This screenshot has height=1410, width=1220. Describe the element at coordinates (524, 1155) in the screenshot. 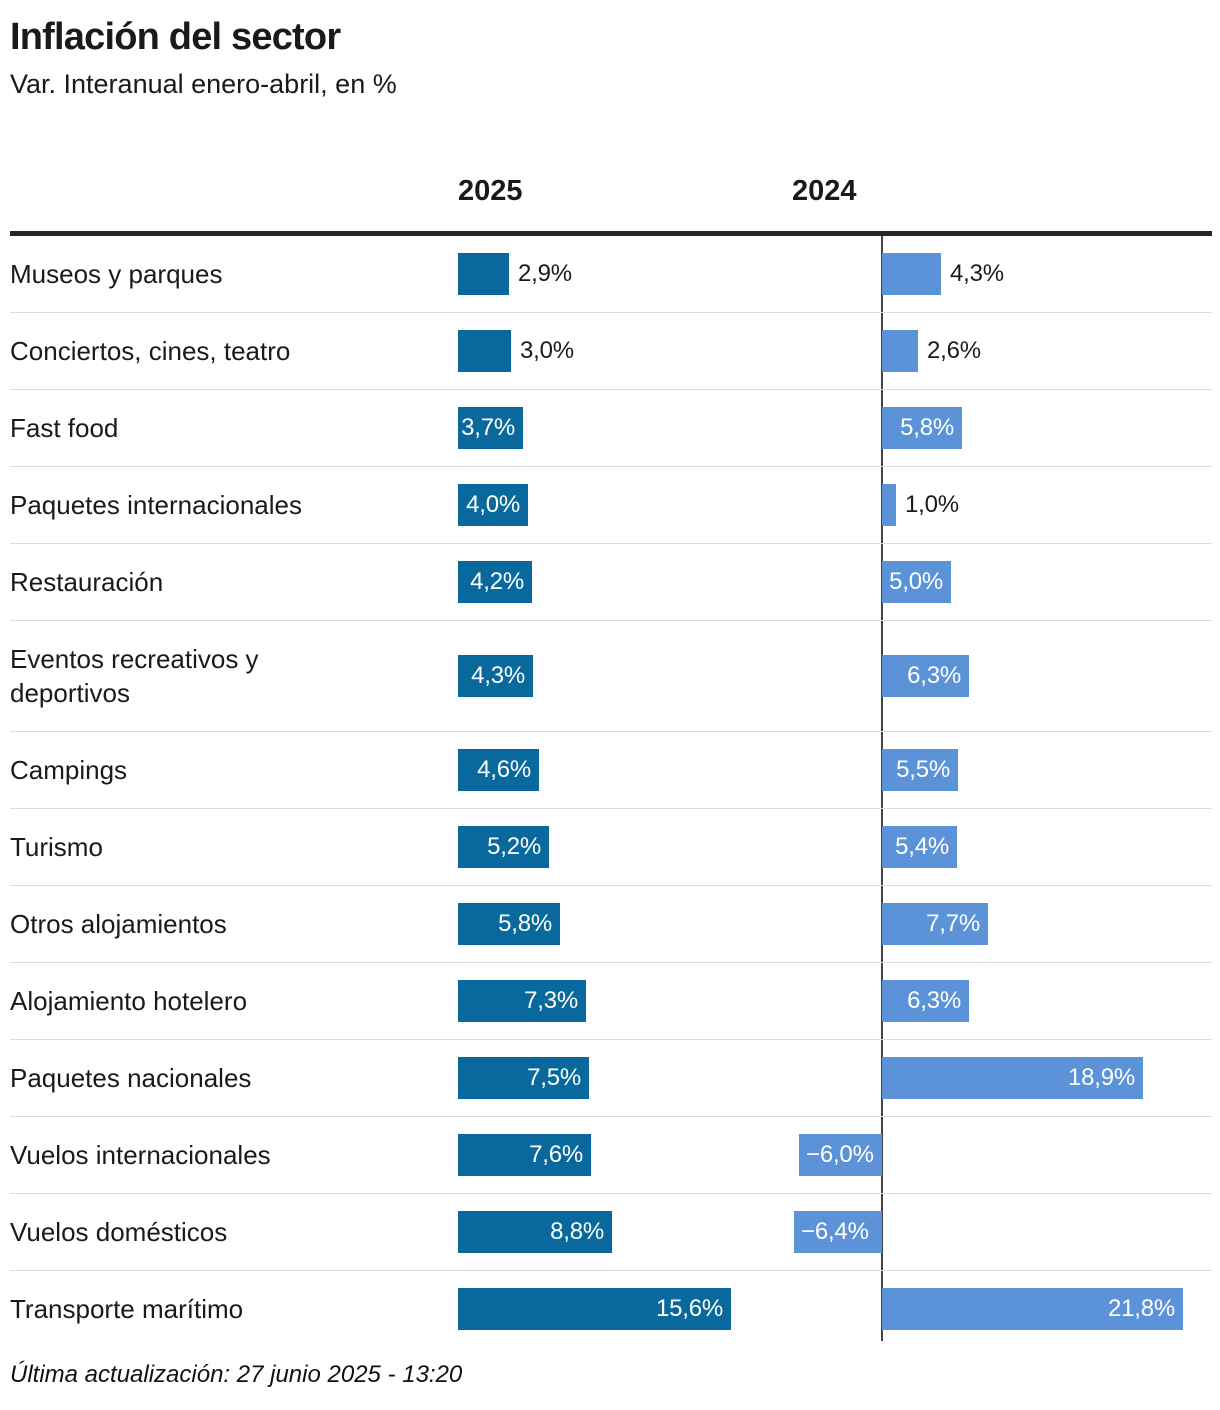

I see `bar-2025: 7,6%` at that location.